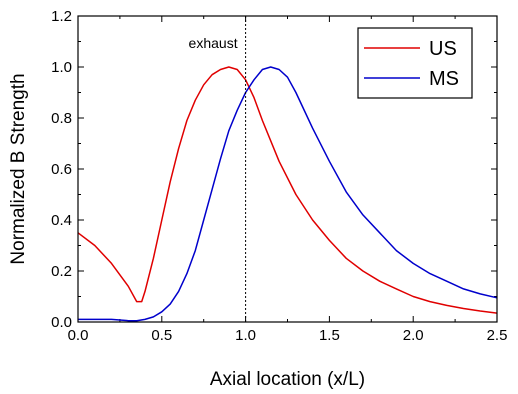 The image size is (518, 394). I want to click on y-tick-label: 1.2, so click(61, 16).